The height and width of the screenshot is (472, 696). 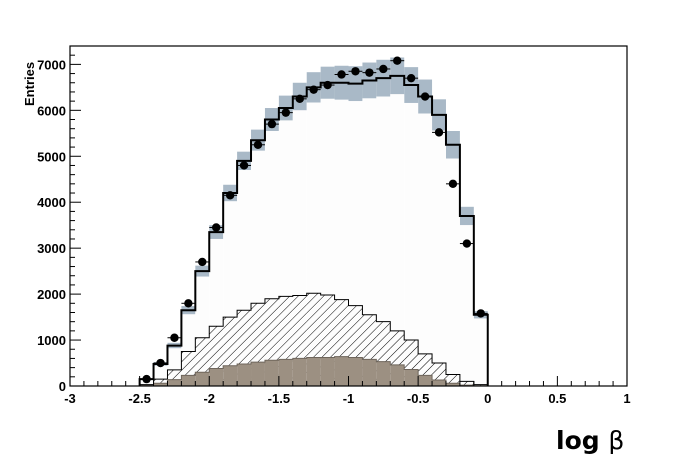 I want to click on y-tick-label: 6000, so click(x=51, y=110).